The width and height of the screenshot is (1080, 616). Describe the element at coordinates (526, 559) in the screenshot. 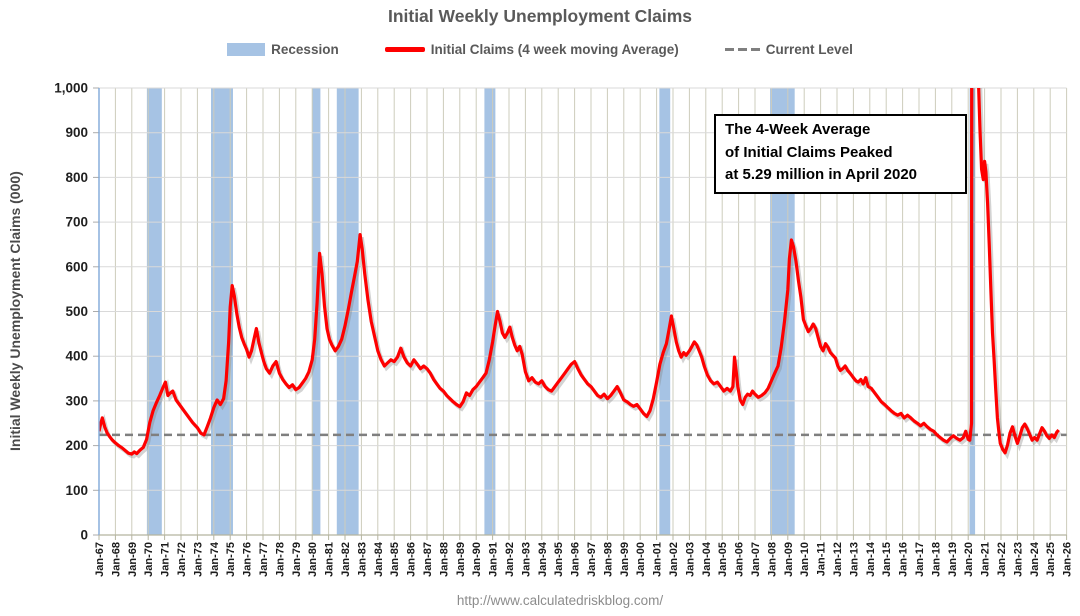

I see `x-tick-label: Jan-93` at that location.